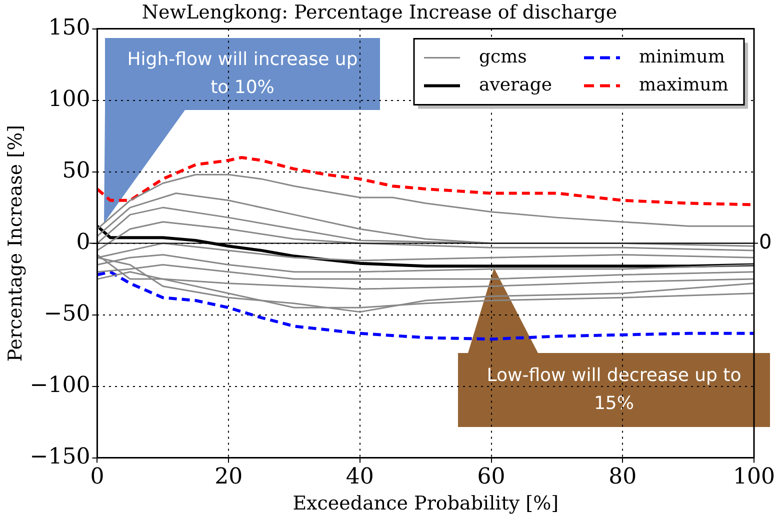 The image size is (779, 516). What do you see at coordinates (765, 242) in the screenshot?
I see `ref-line-label: 0` at bounding box center [765, 242].